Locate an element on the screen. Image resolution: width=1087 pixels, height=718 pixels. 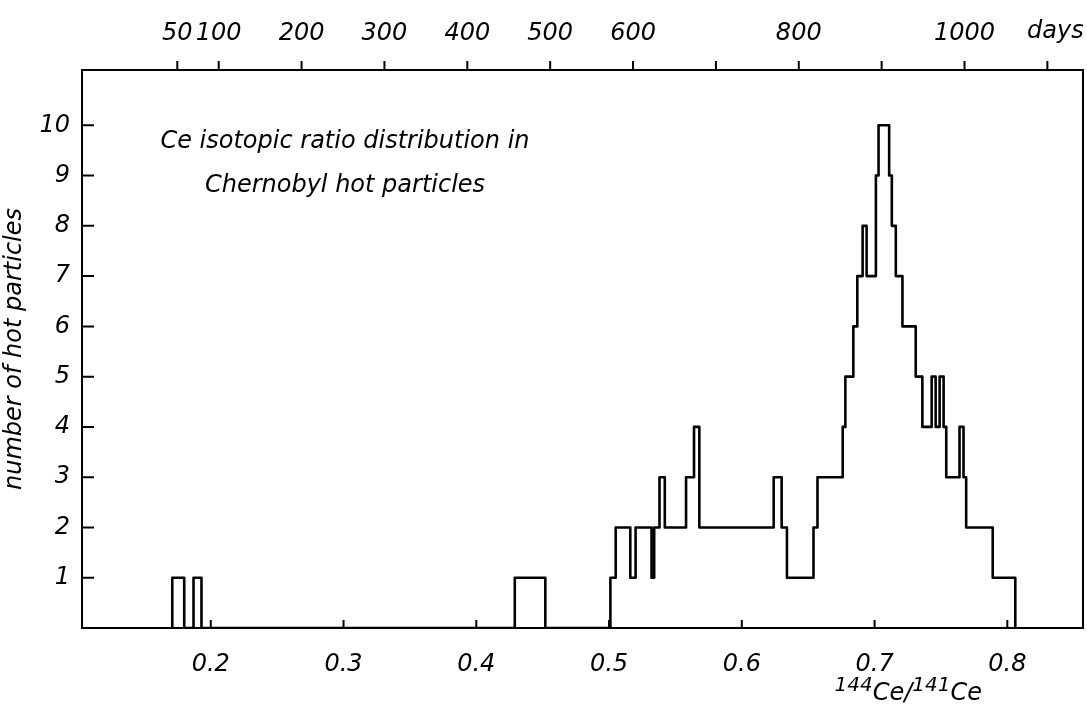
x2-tick-label: 300 is located at coordinates (384, 31).